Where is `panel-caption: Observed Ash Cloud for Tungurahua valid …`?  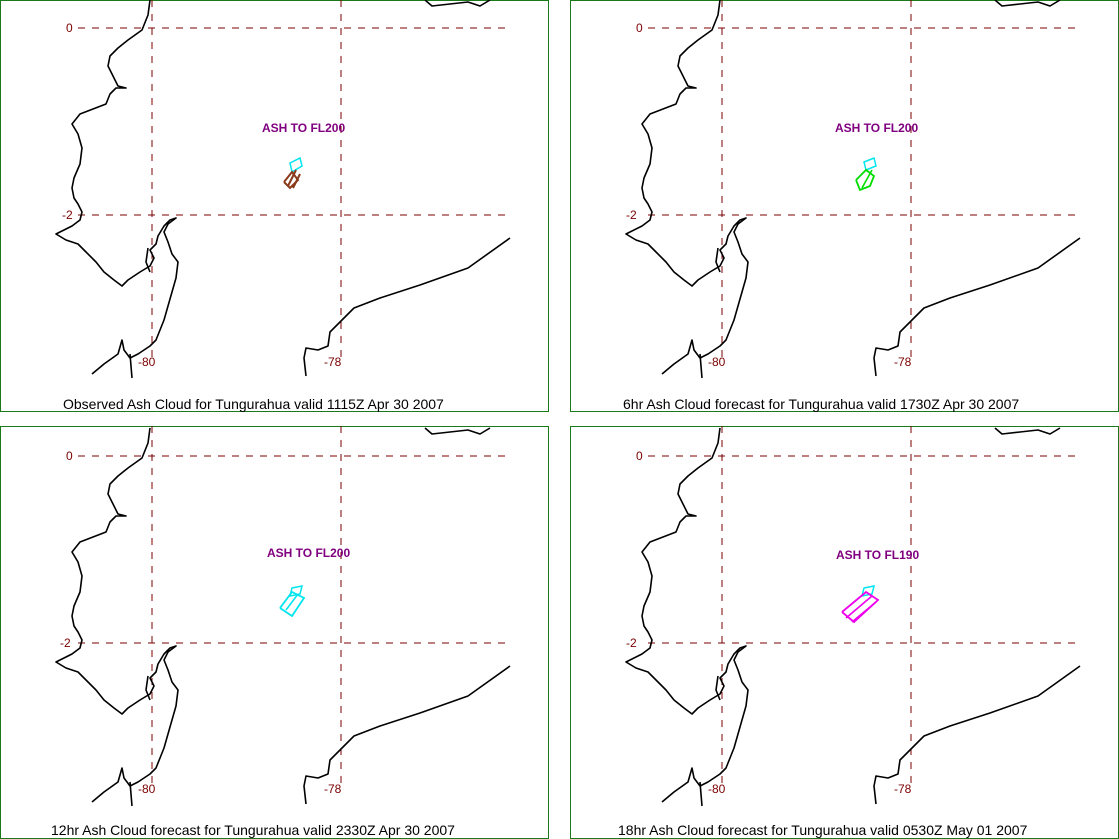
panel-caption: Observed Ash Cloud for Tungurahua valid … is located at coordinates (253, 404).